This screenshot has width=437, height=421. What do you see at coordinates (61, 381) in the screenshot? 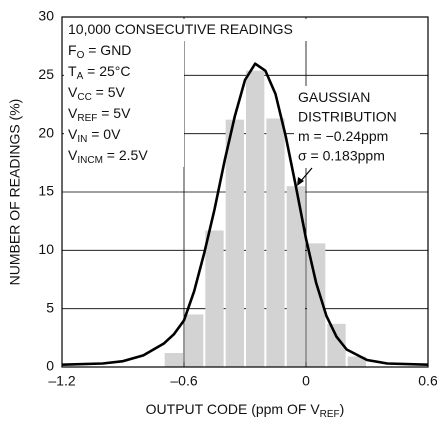
I see `x-tick-label: –1.2` at bounding box center [61, 381].